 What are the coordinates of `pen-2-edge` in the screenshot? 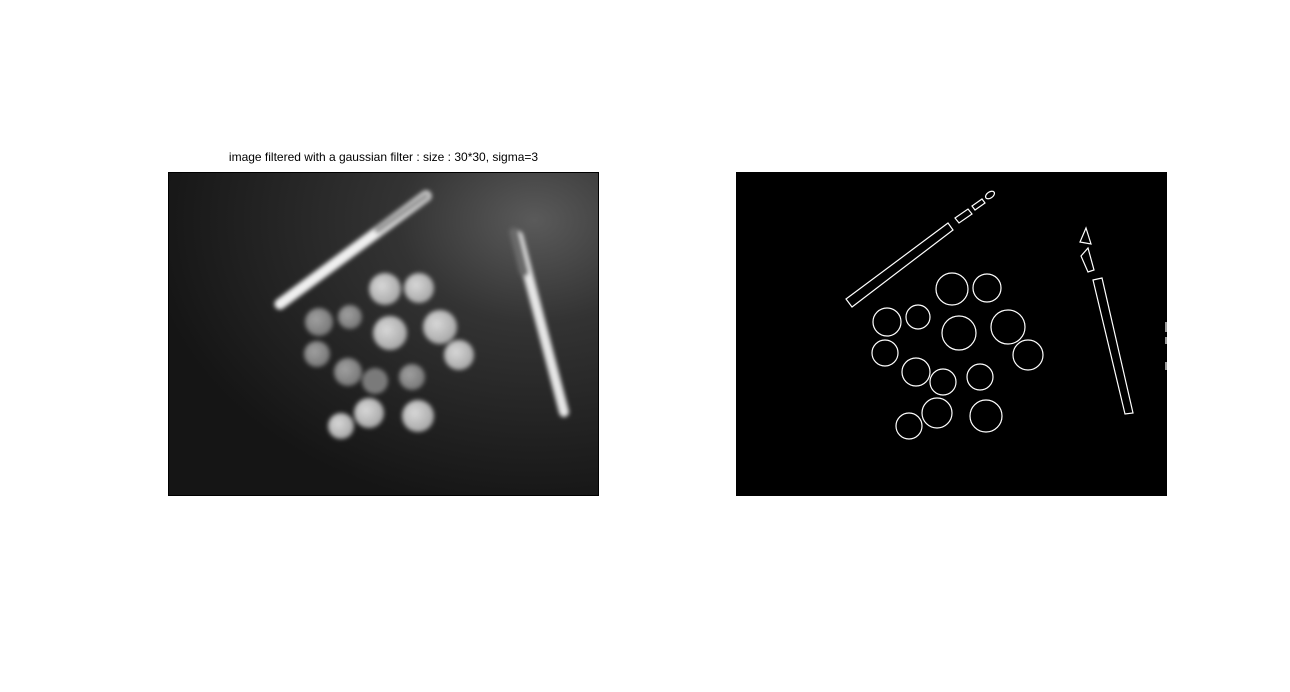 It's located at (1113, 346).